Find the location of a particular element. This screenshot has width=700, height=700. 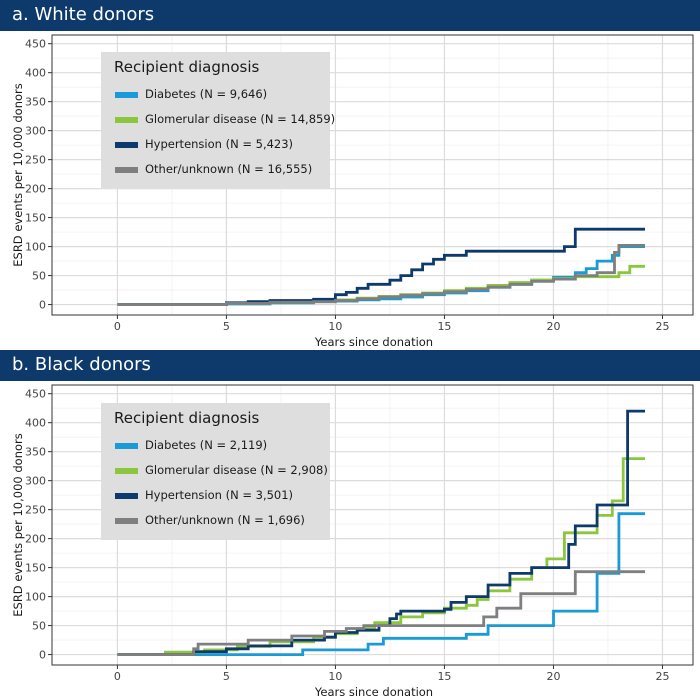

legend-label: Hypertension (N = 5,423) is located at coordinates (219, 144).